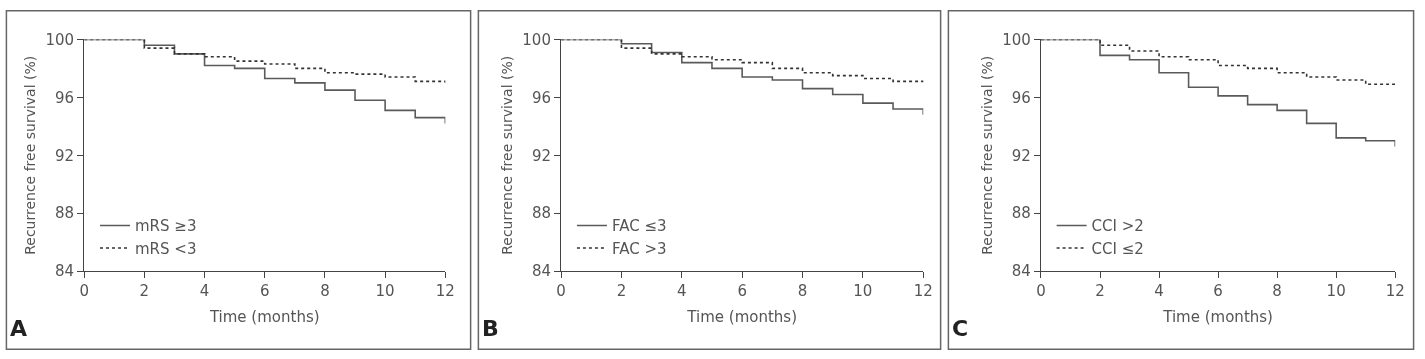 The height and width of the screenshot is (359, 1425). I want to click on text: A, so click(19, 328).